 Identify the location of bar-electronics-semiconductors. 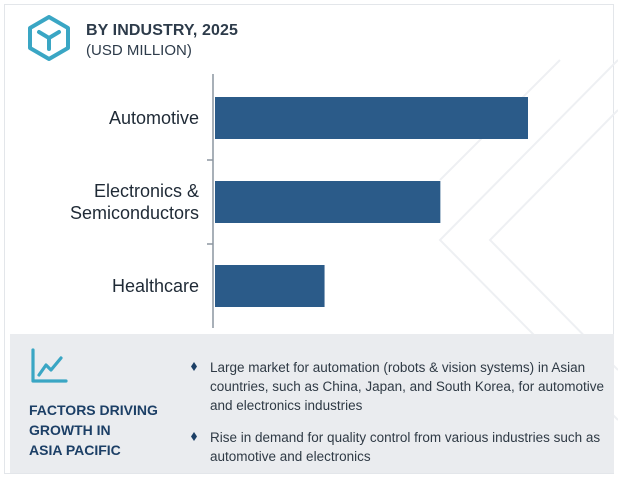
(328, 202).